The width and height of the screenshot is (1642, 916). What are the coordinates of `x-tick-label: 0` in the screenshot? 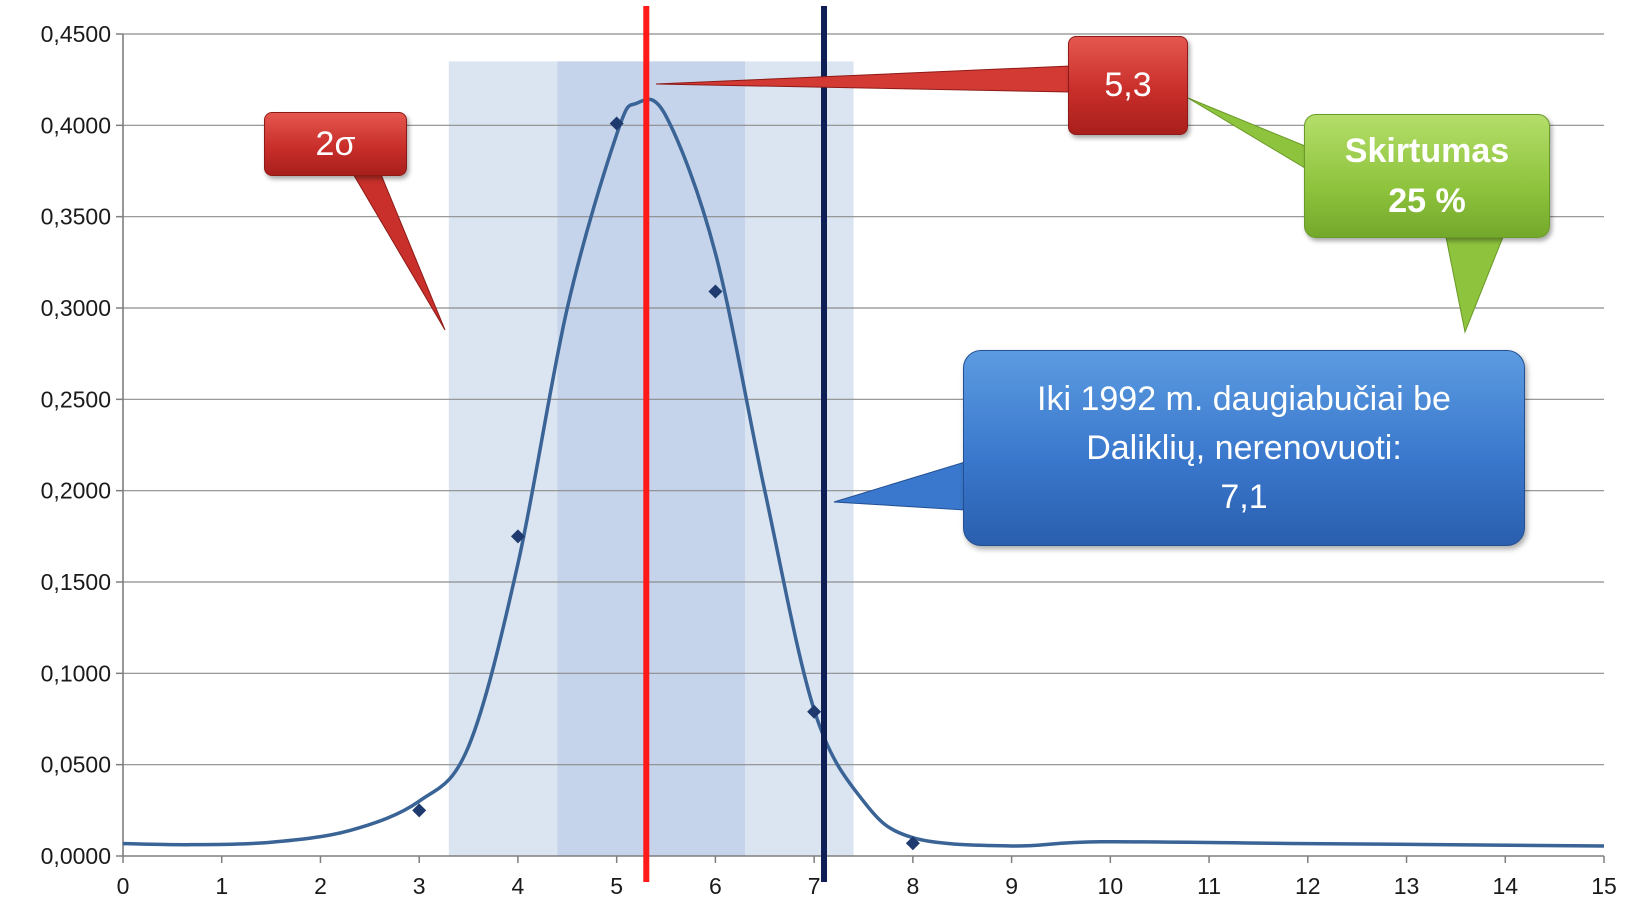 It's located at (123, 886).